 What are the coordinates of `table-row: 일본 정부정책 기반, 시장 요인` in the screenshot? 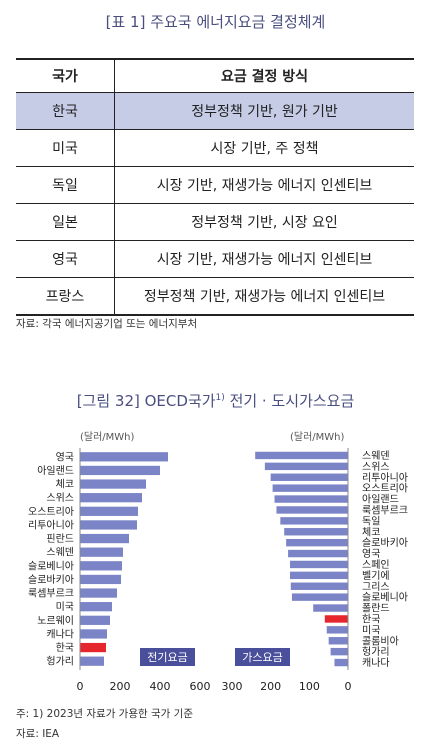 It's located at (215, 222).